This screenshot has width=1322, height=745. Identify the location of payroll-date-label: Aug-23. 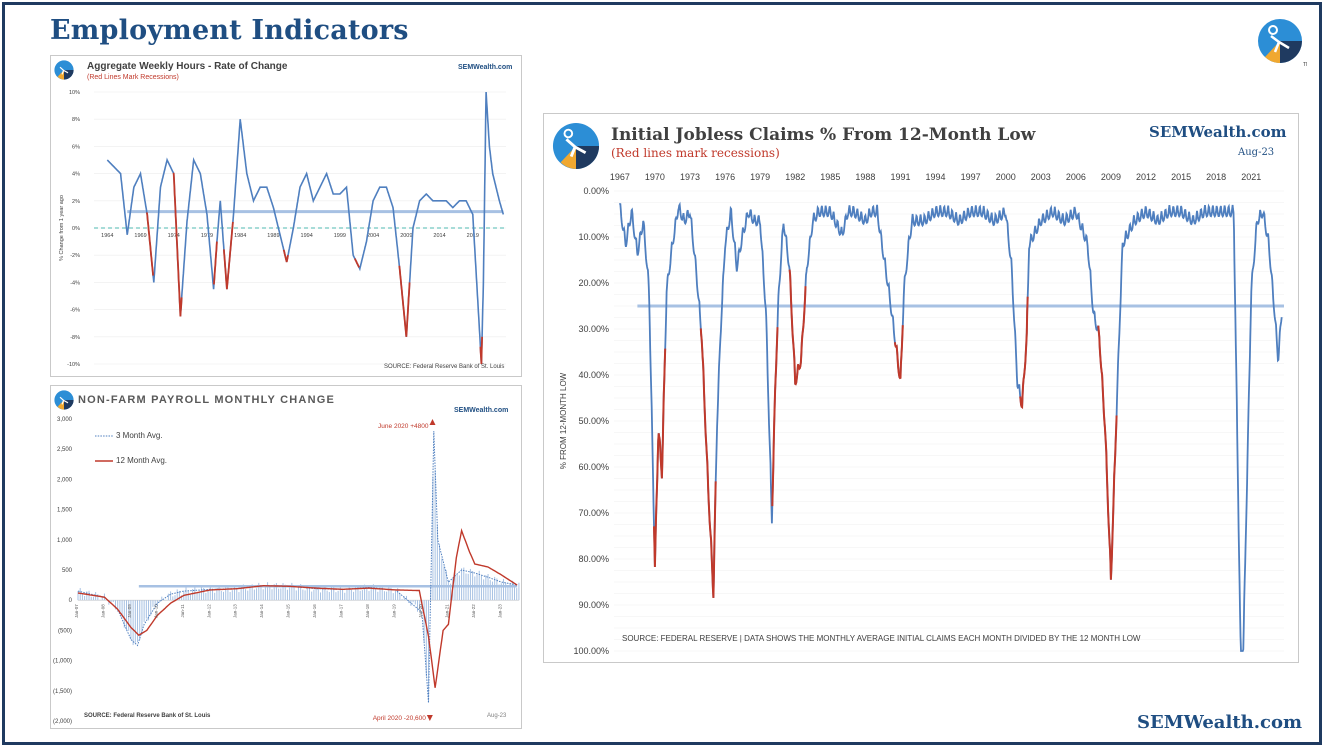
(497, 716).